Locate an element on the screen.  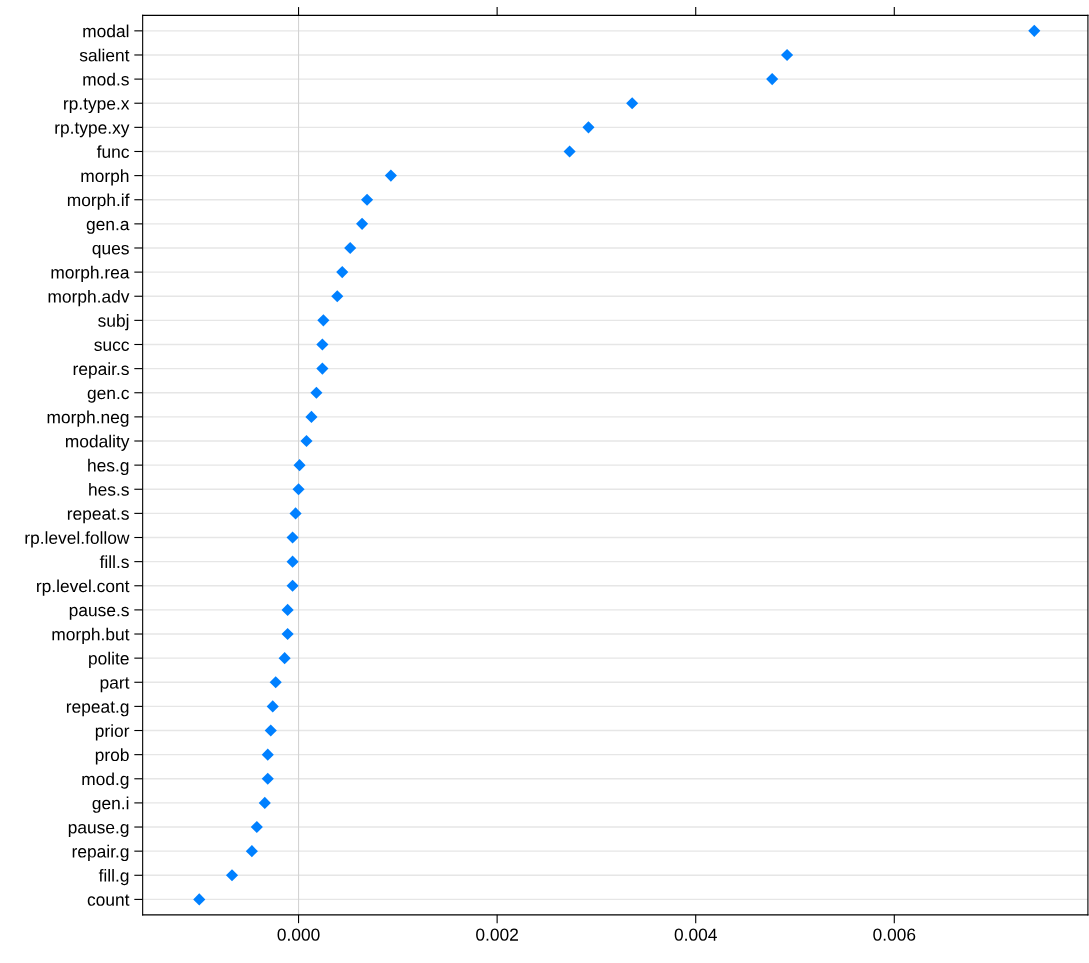
y-tick-label: rp.type.x is located at coordinates (97, 106).